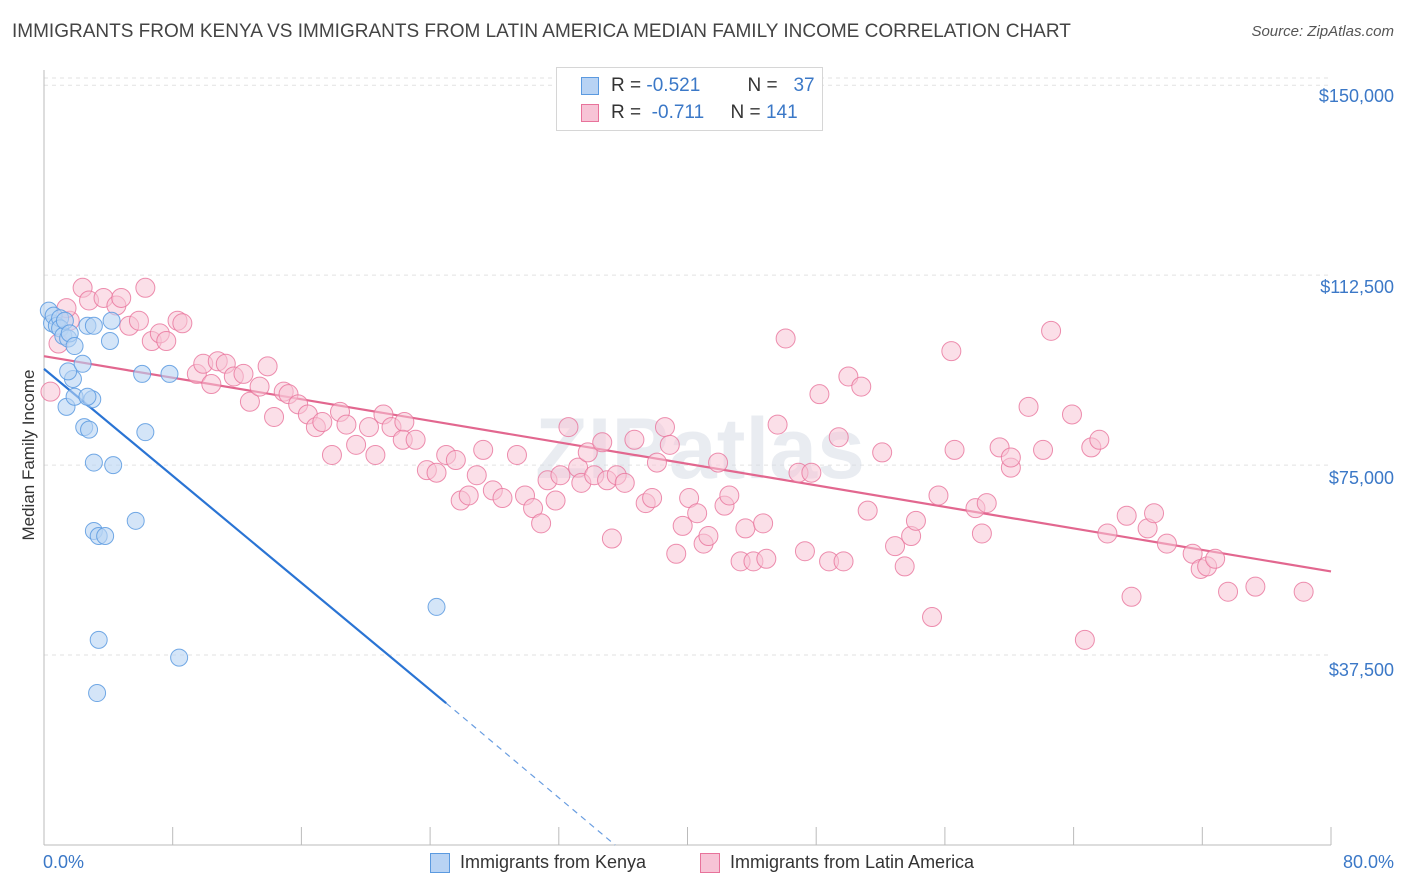  Describe the element at coordinates (530, 774) in the screenshot. I see `kenya-trend-extension` at that location.